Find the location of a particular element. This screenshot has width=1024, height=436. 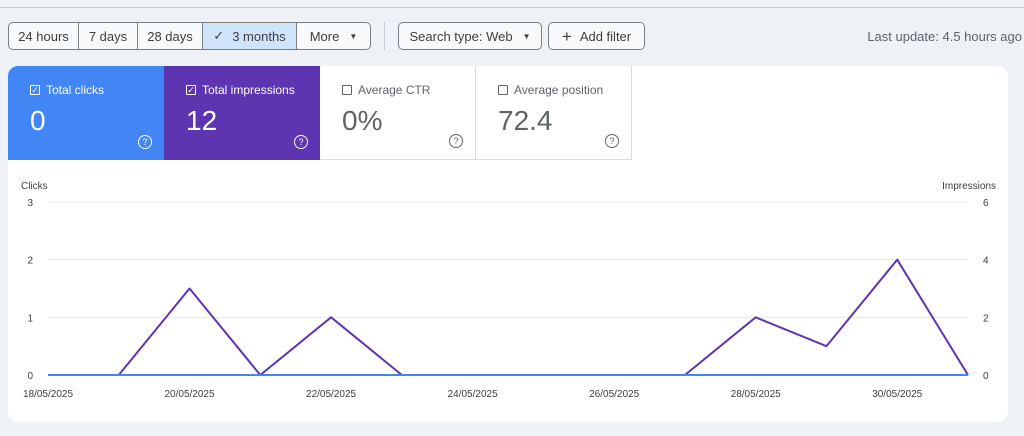

range-7-days-button: 7 days is located at coordinates (108, 36).